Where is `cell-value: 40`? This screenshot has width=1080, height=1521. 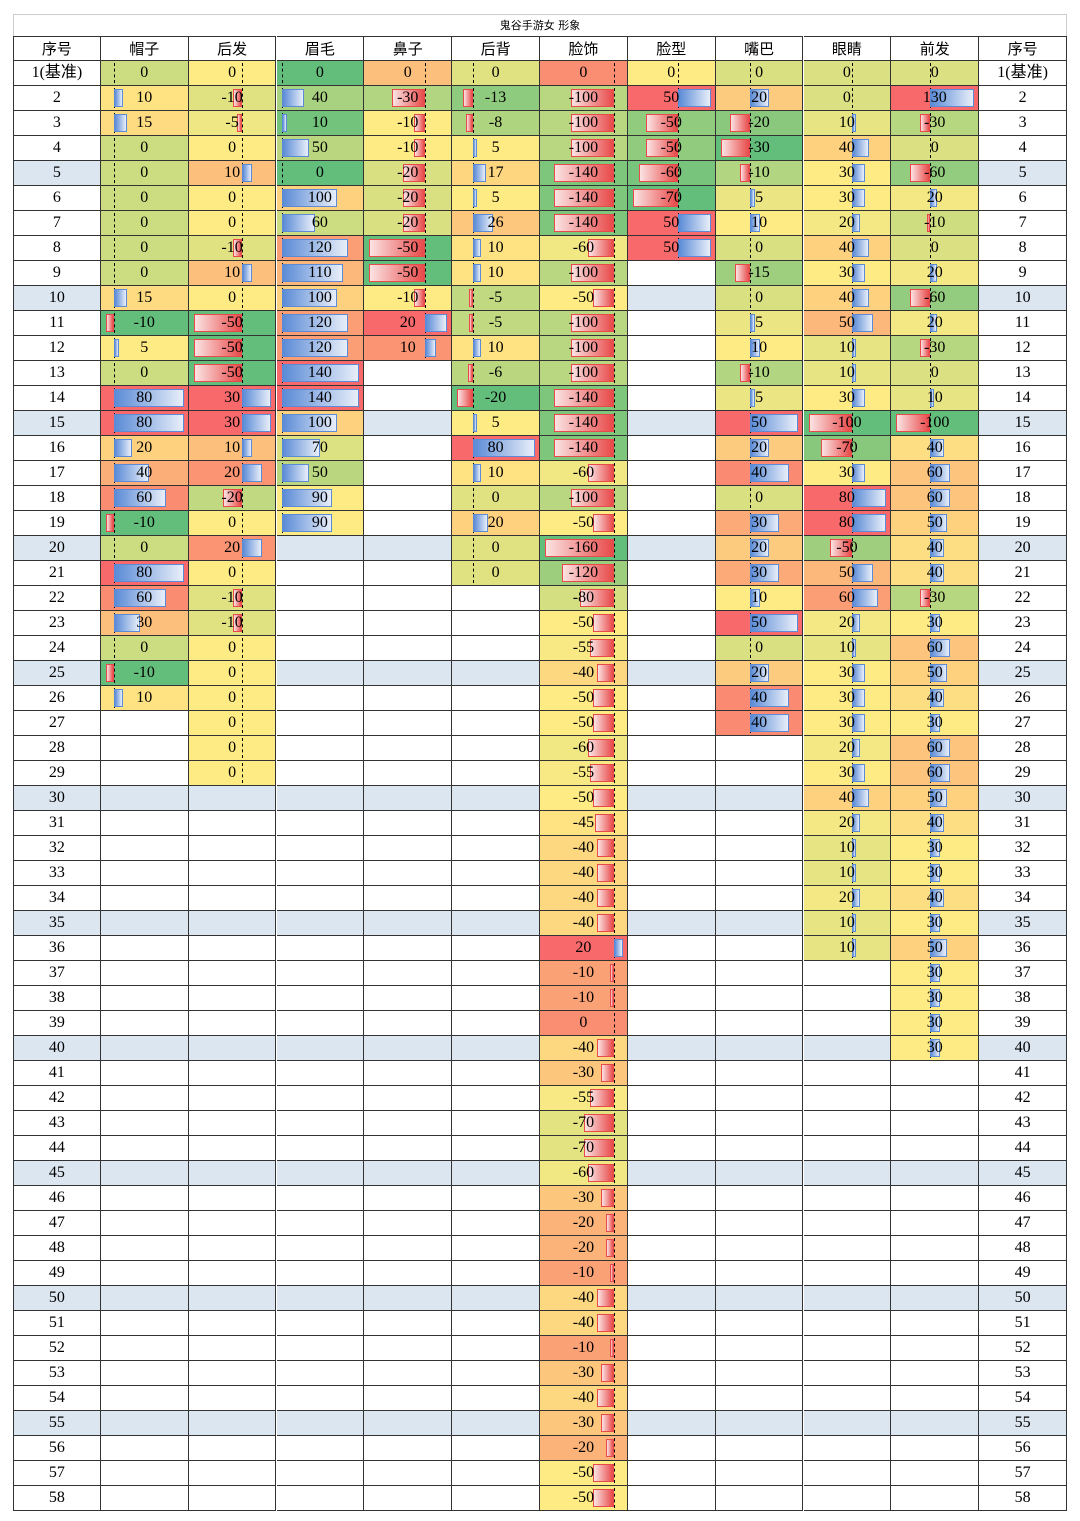
cell-value: 40 is located at coordinates (319, 97).